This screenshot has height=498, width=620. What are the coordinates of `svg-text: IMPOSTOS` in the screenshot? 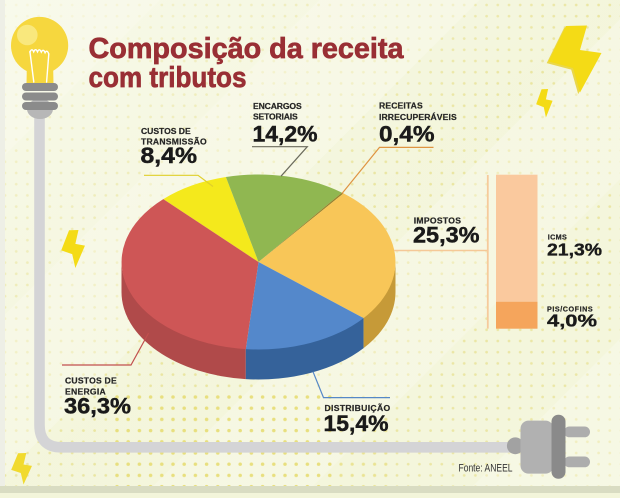 It's located at (438, 220).